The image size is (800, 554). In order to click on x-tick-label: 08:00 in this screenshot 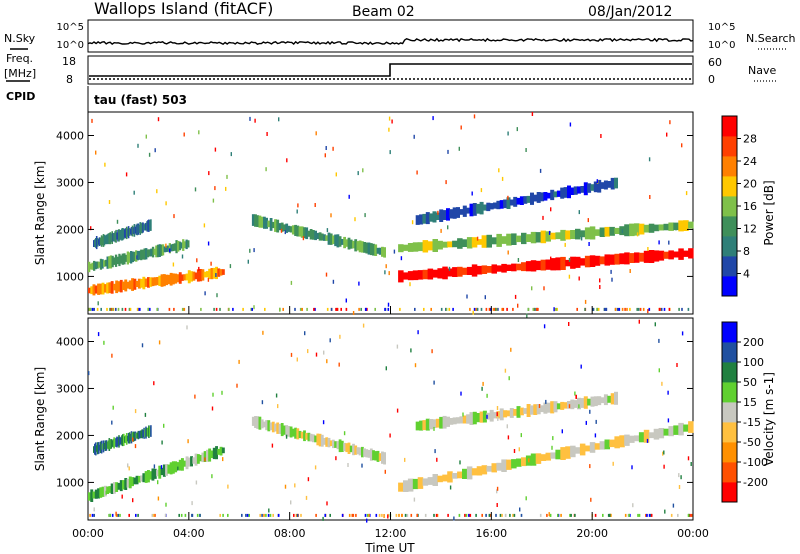, I will do `click(290, 533)`.